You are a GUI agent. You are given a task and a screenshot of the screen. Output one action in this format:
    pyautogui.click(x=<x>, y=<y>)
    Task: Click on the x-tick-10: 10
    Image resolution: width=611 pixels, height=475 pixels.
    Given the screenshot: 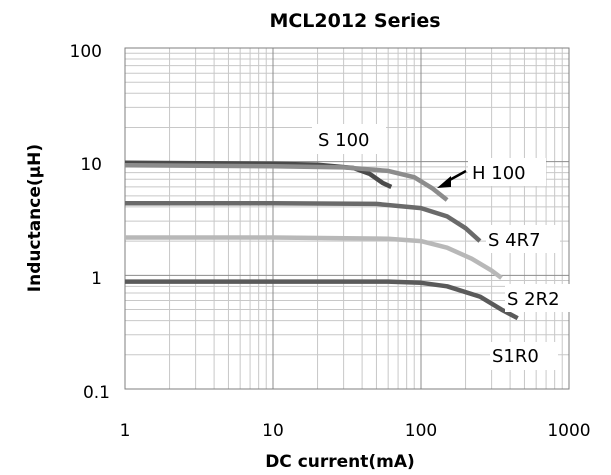 What is the action you would take?
    pyautogui.click(x=273, y=431)
    